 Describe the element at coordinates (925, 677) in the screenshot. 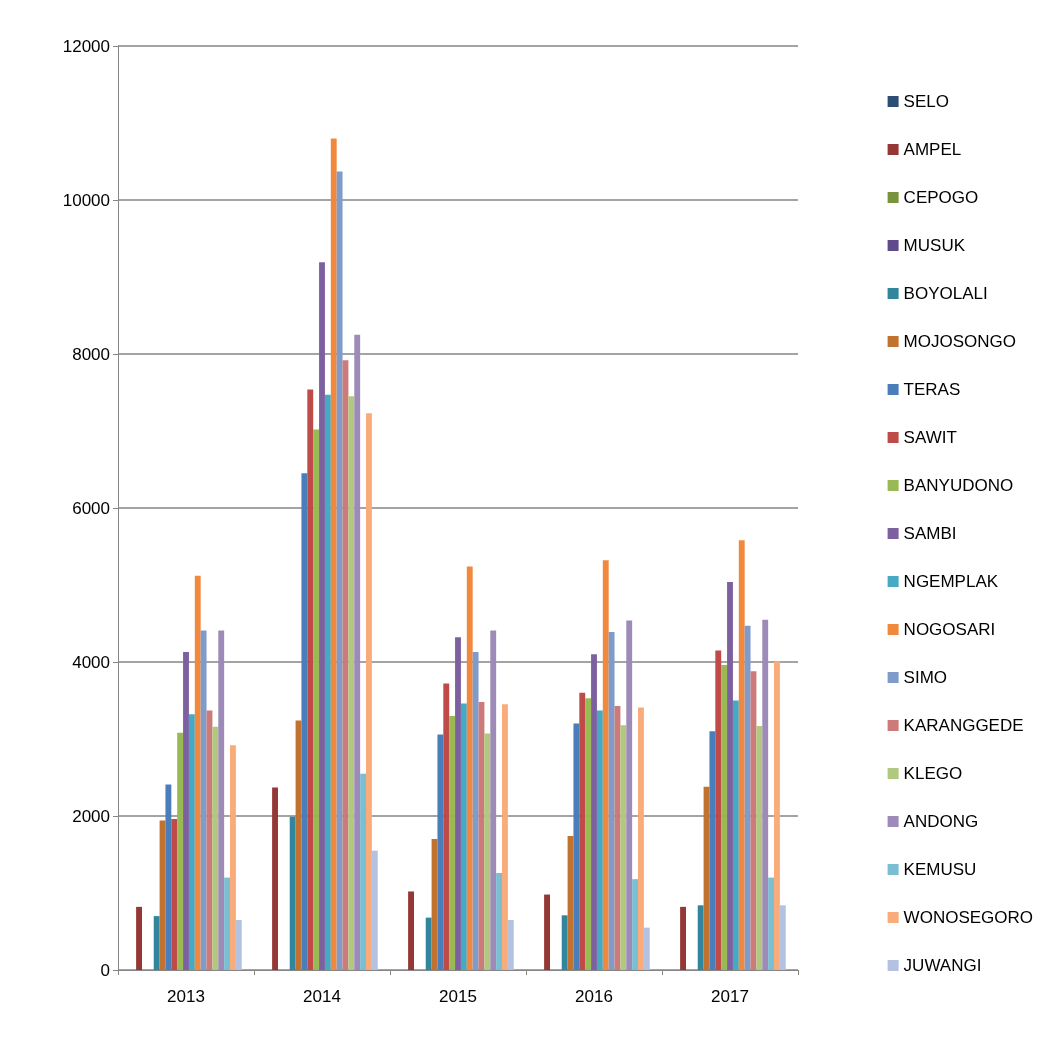

I see `legend-label: SIMO` at that location.